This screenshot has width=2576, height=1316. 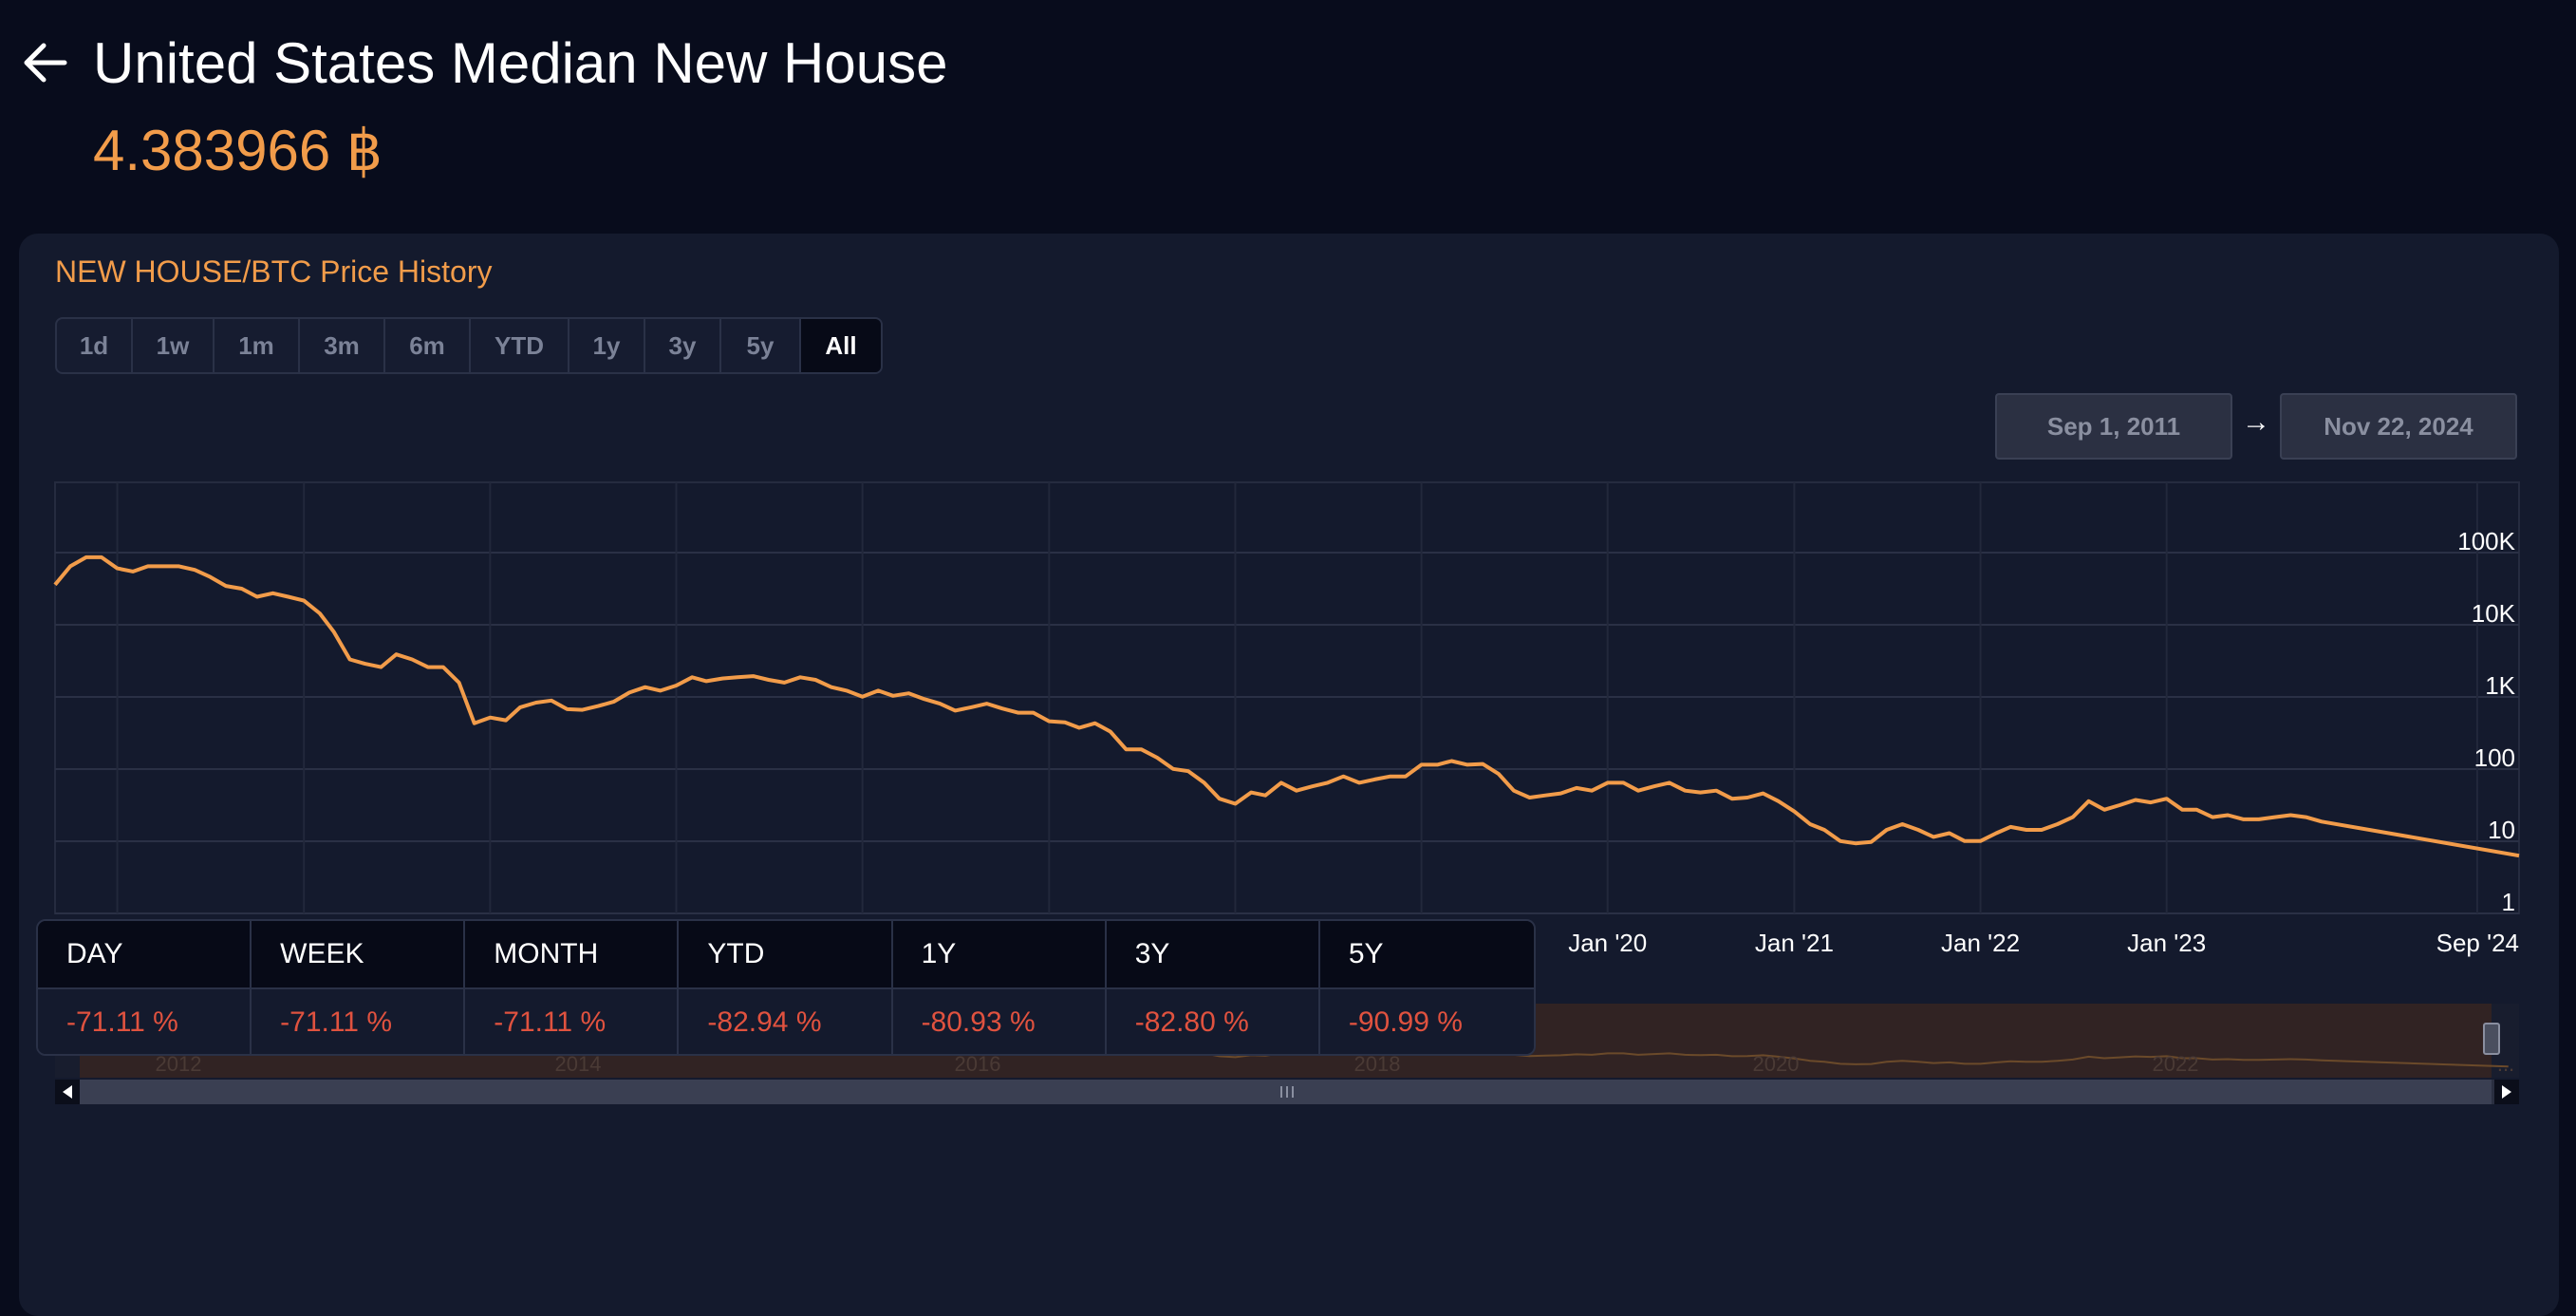 What do you see at coordinates (1427, 954) in the screenshot?
I see `perf-header-5y: 5Y` at bounding box center [1427, 954].